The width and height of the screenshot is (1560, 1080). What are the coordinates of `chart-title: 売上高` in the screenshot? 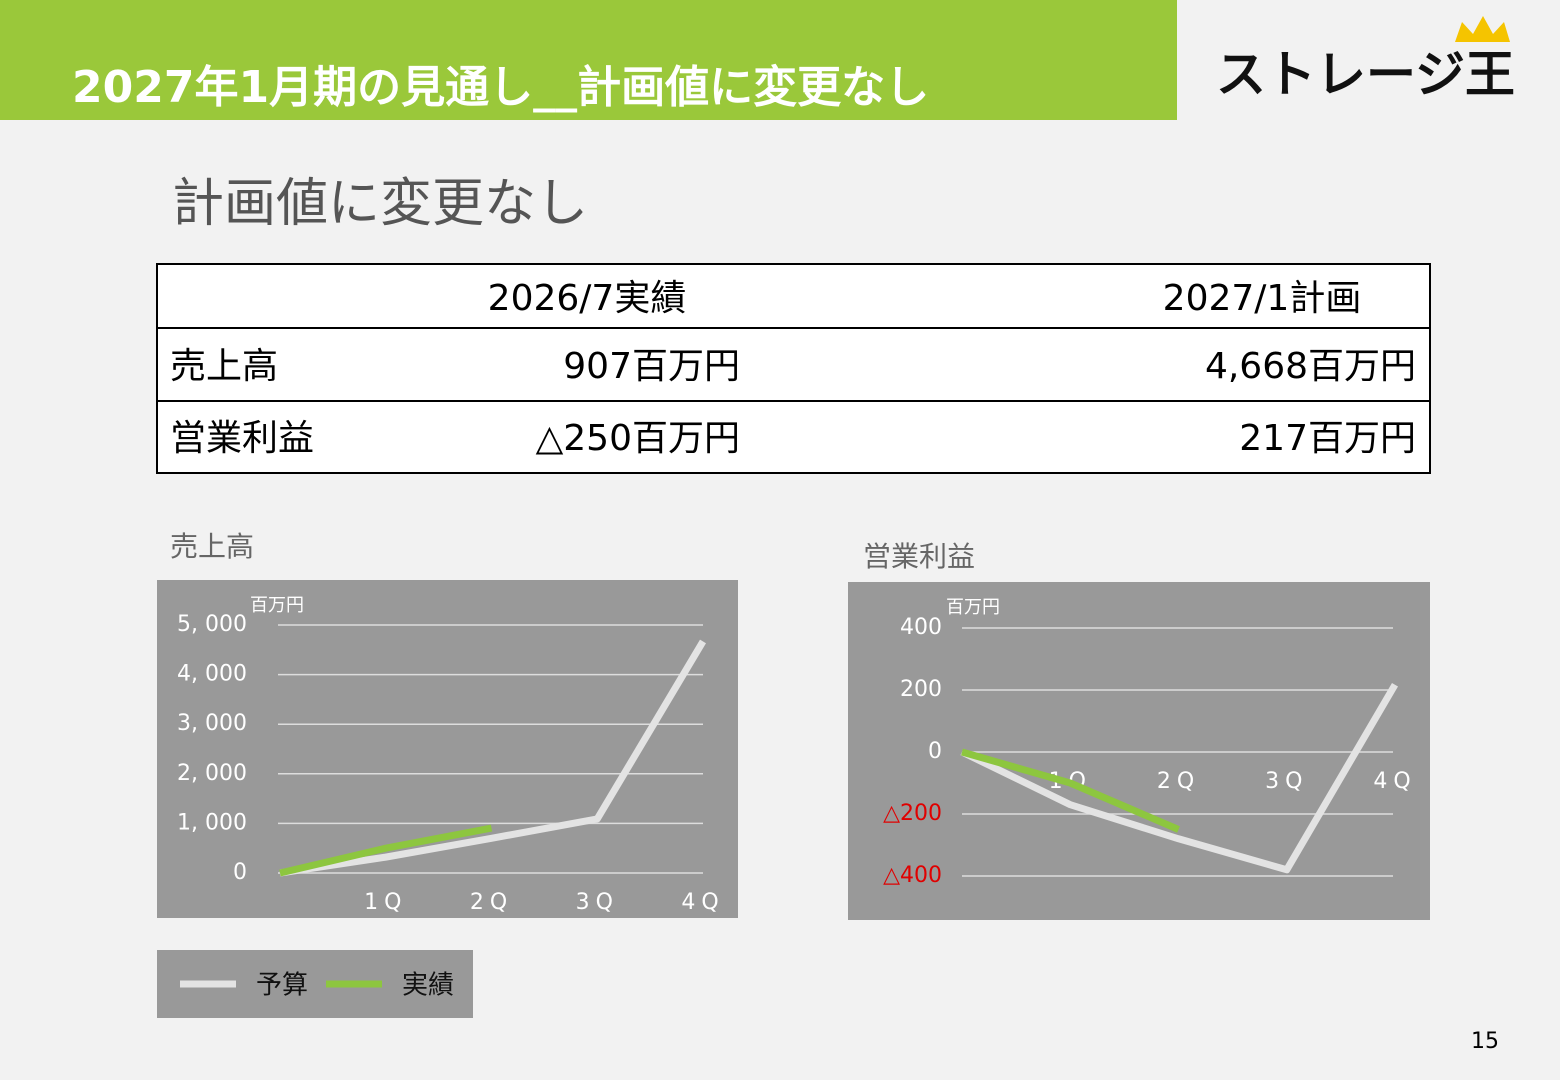 It's located at (212, 546).